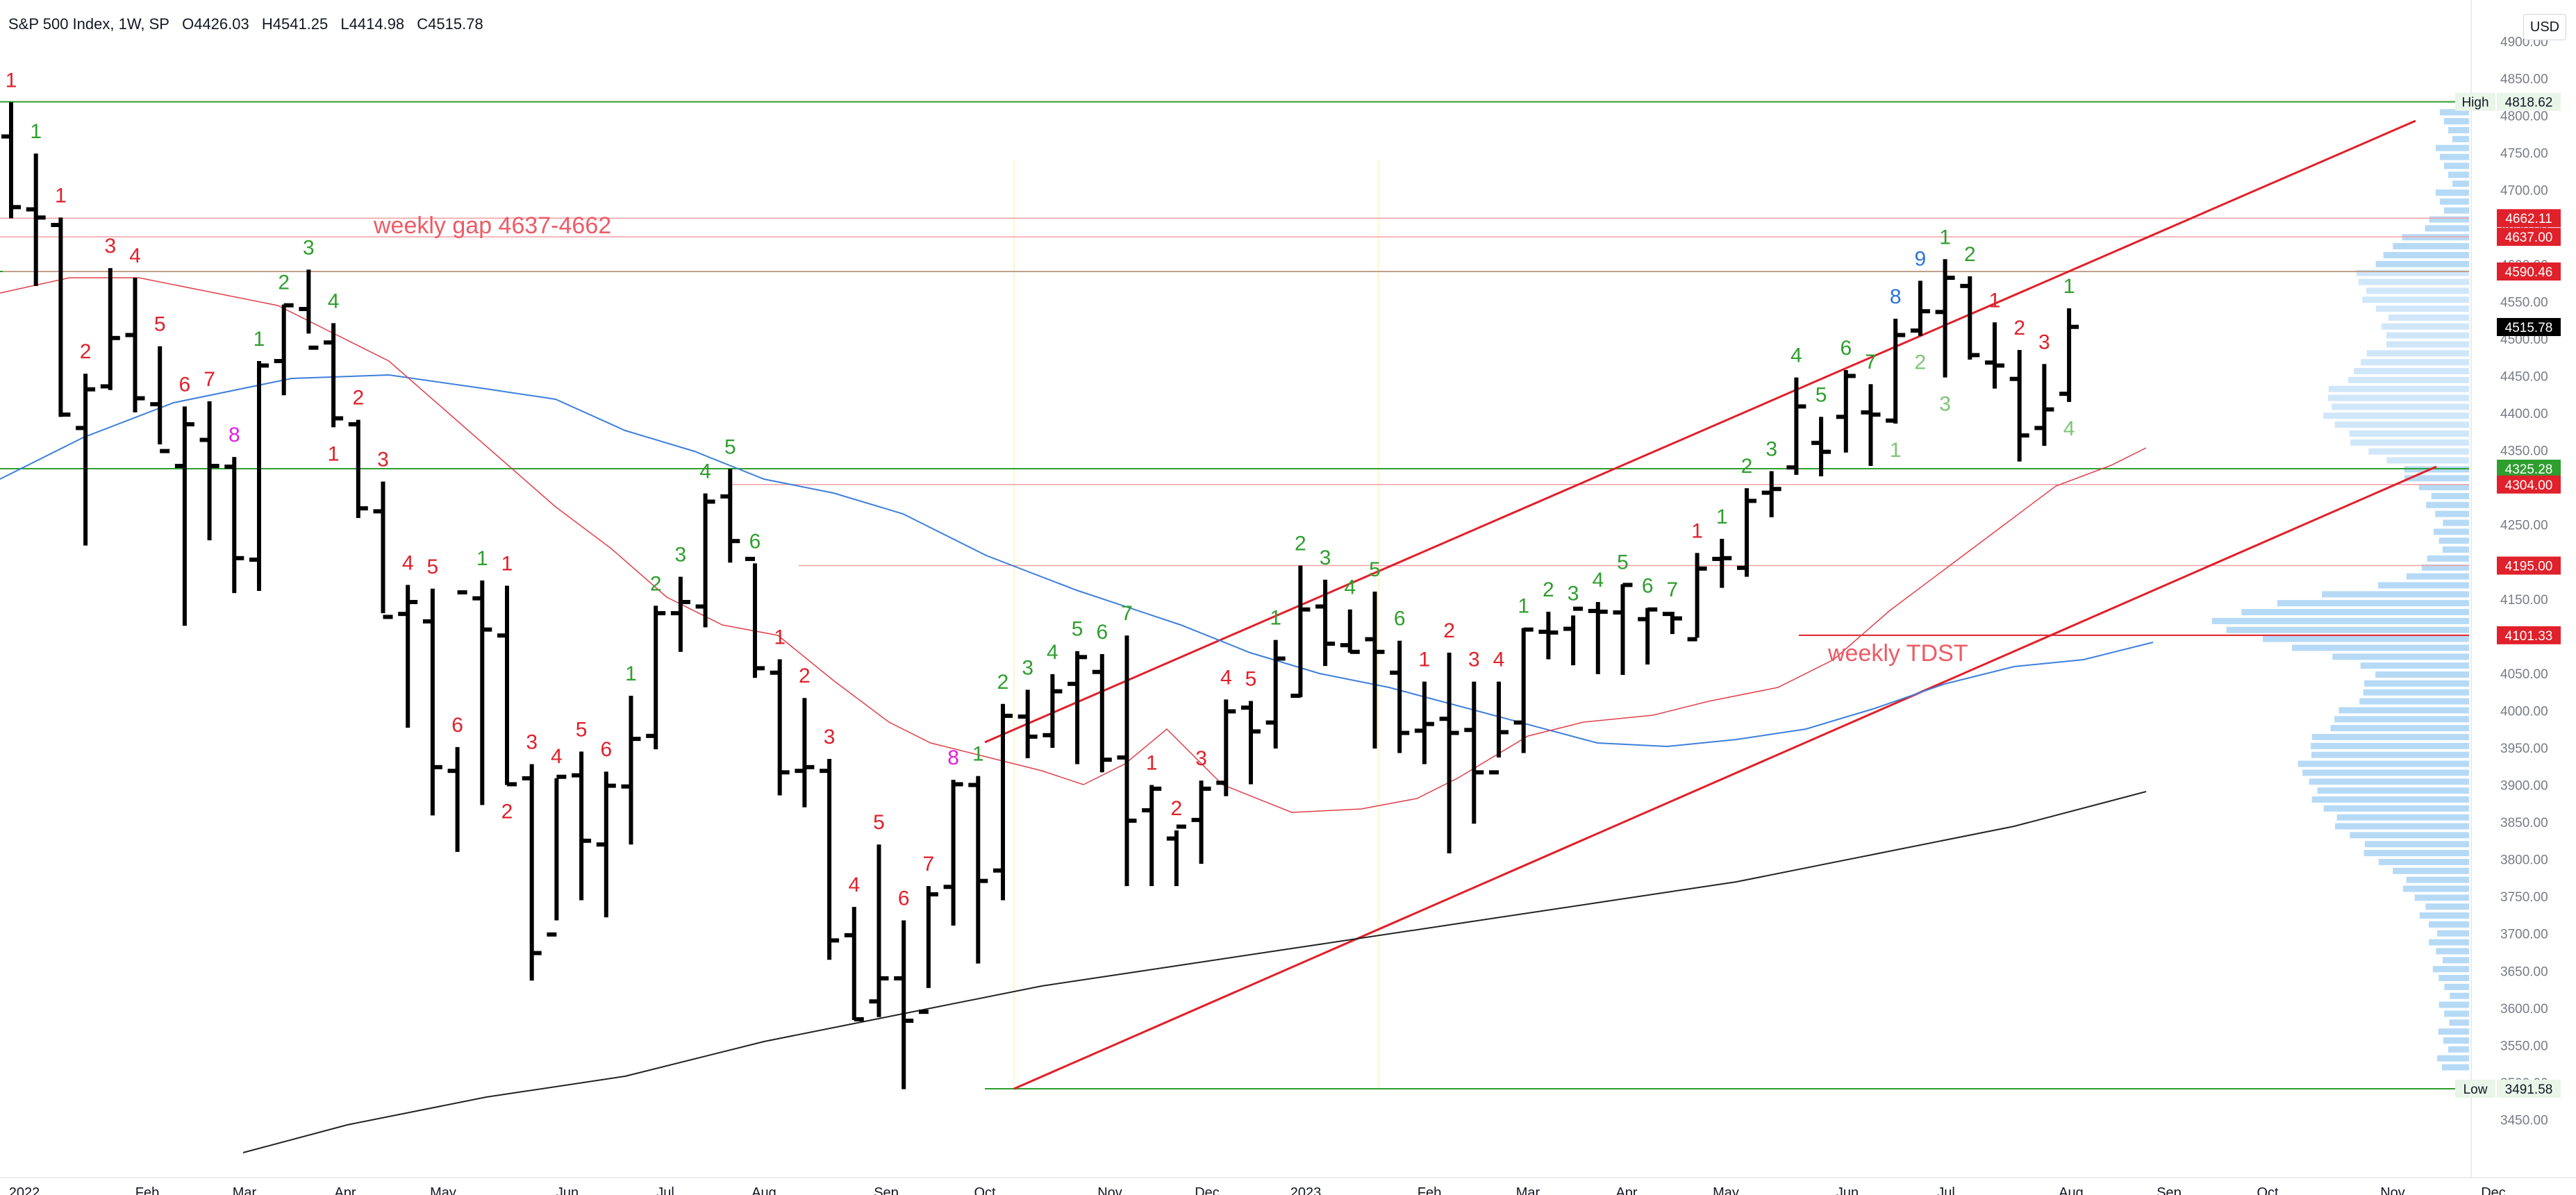 The image size is (2576, 1195). I want to click on x-tick-label: Dec, so click(2493, 1190).